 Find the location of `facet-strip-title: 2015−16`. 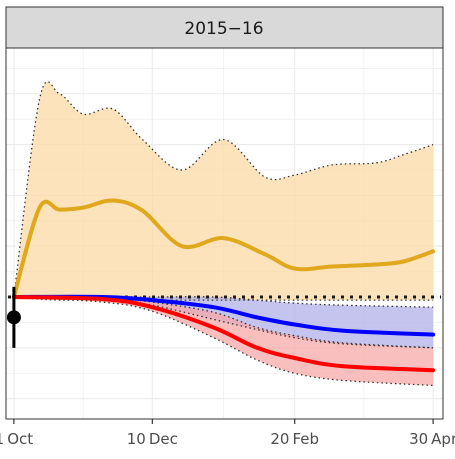

facet-strip-title: 2015−16 is located at coordinates (223, 29).